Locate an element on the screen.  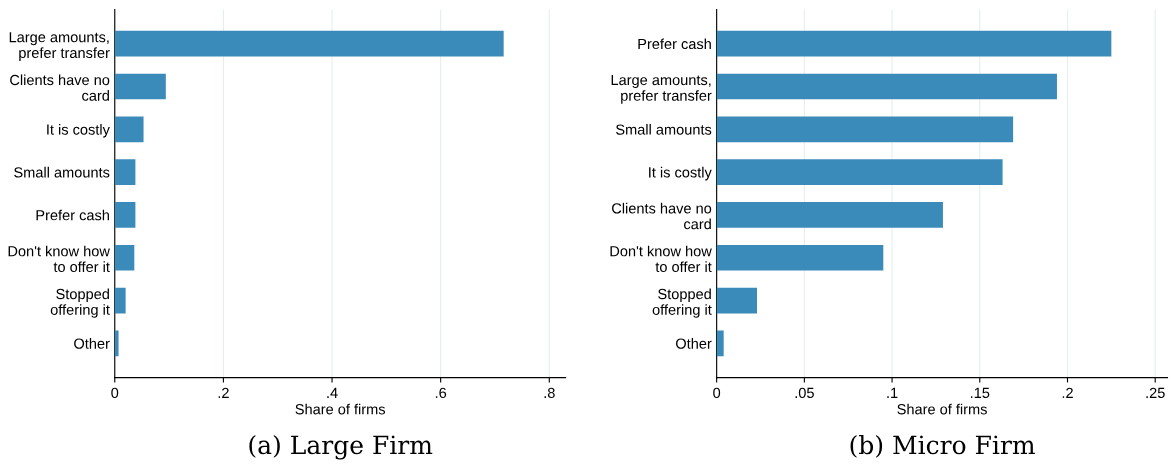
text: (a) Large Firm is located at coordinates (341, 447).